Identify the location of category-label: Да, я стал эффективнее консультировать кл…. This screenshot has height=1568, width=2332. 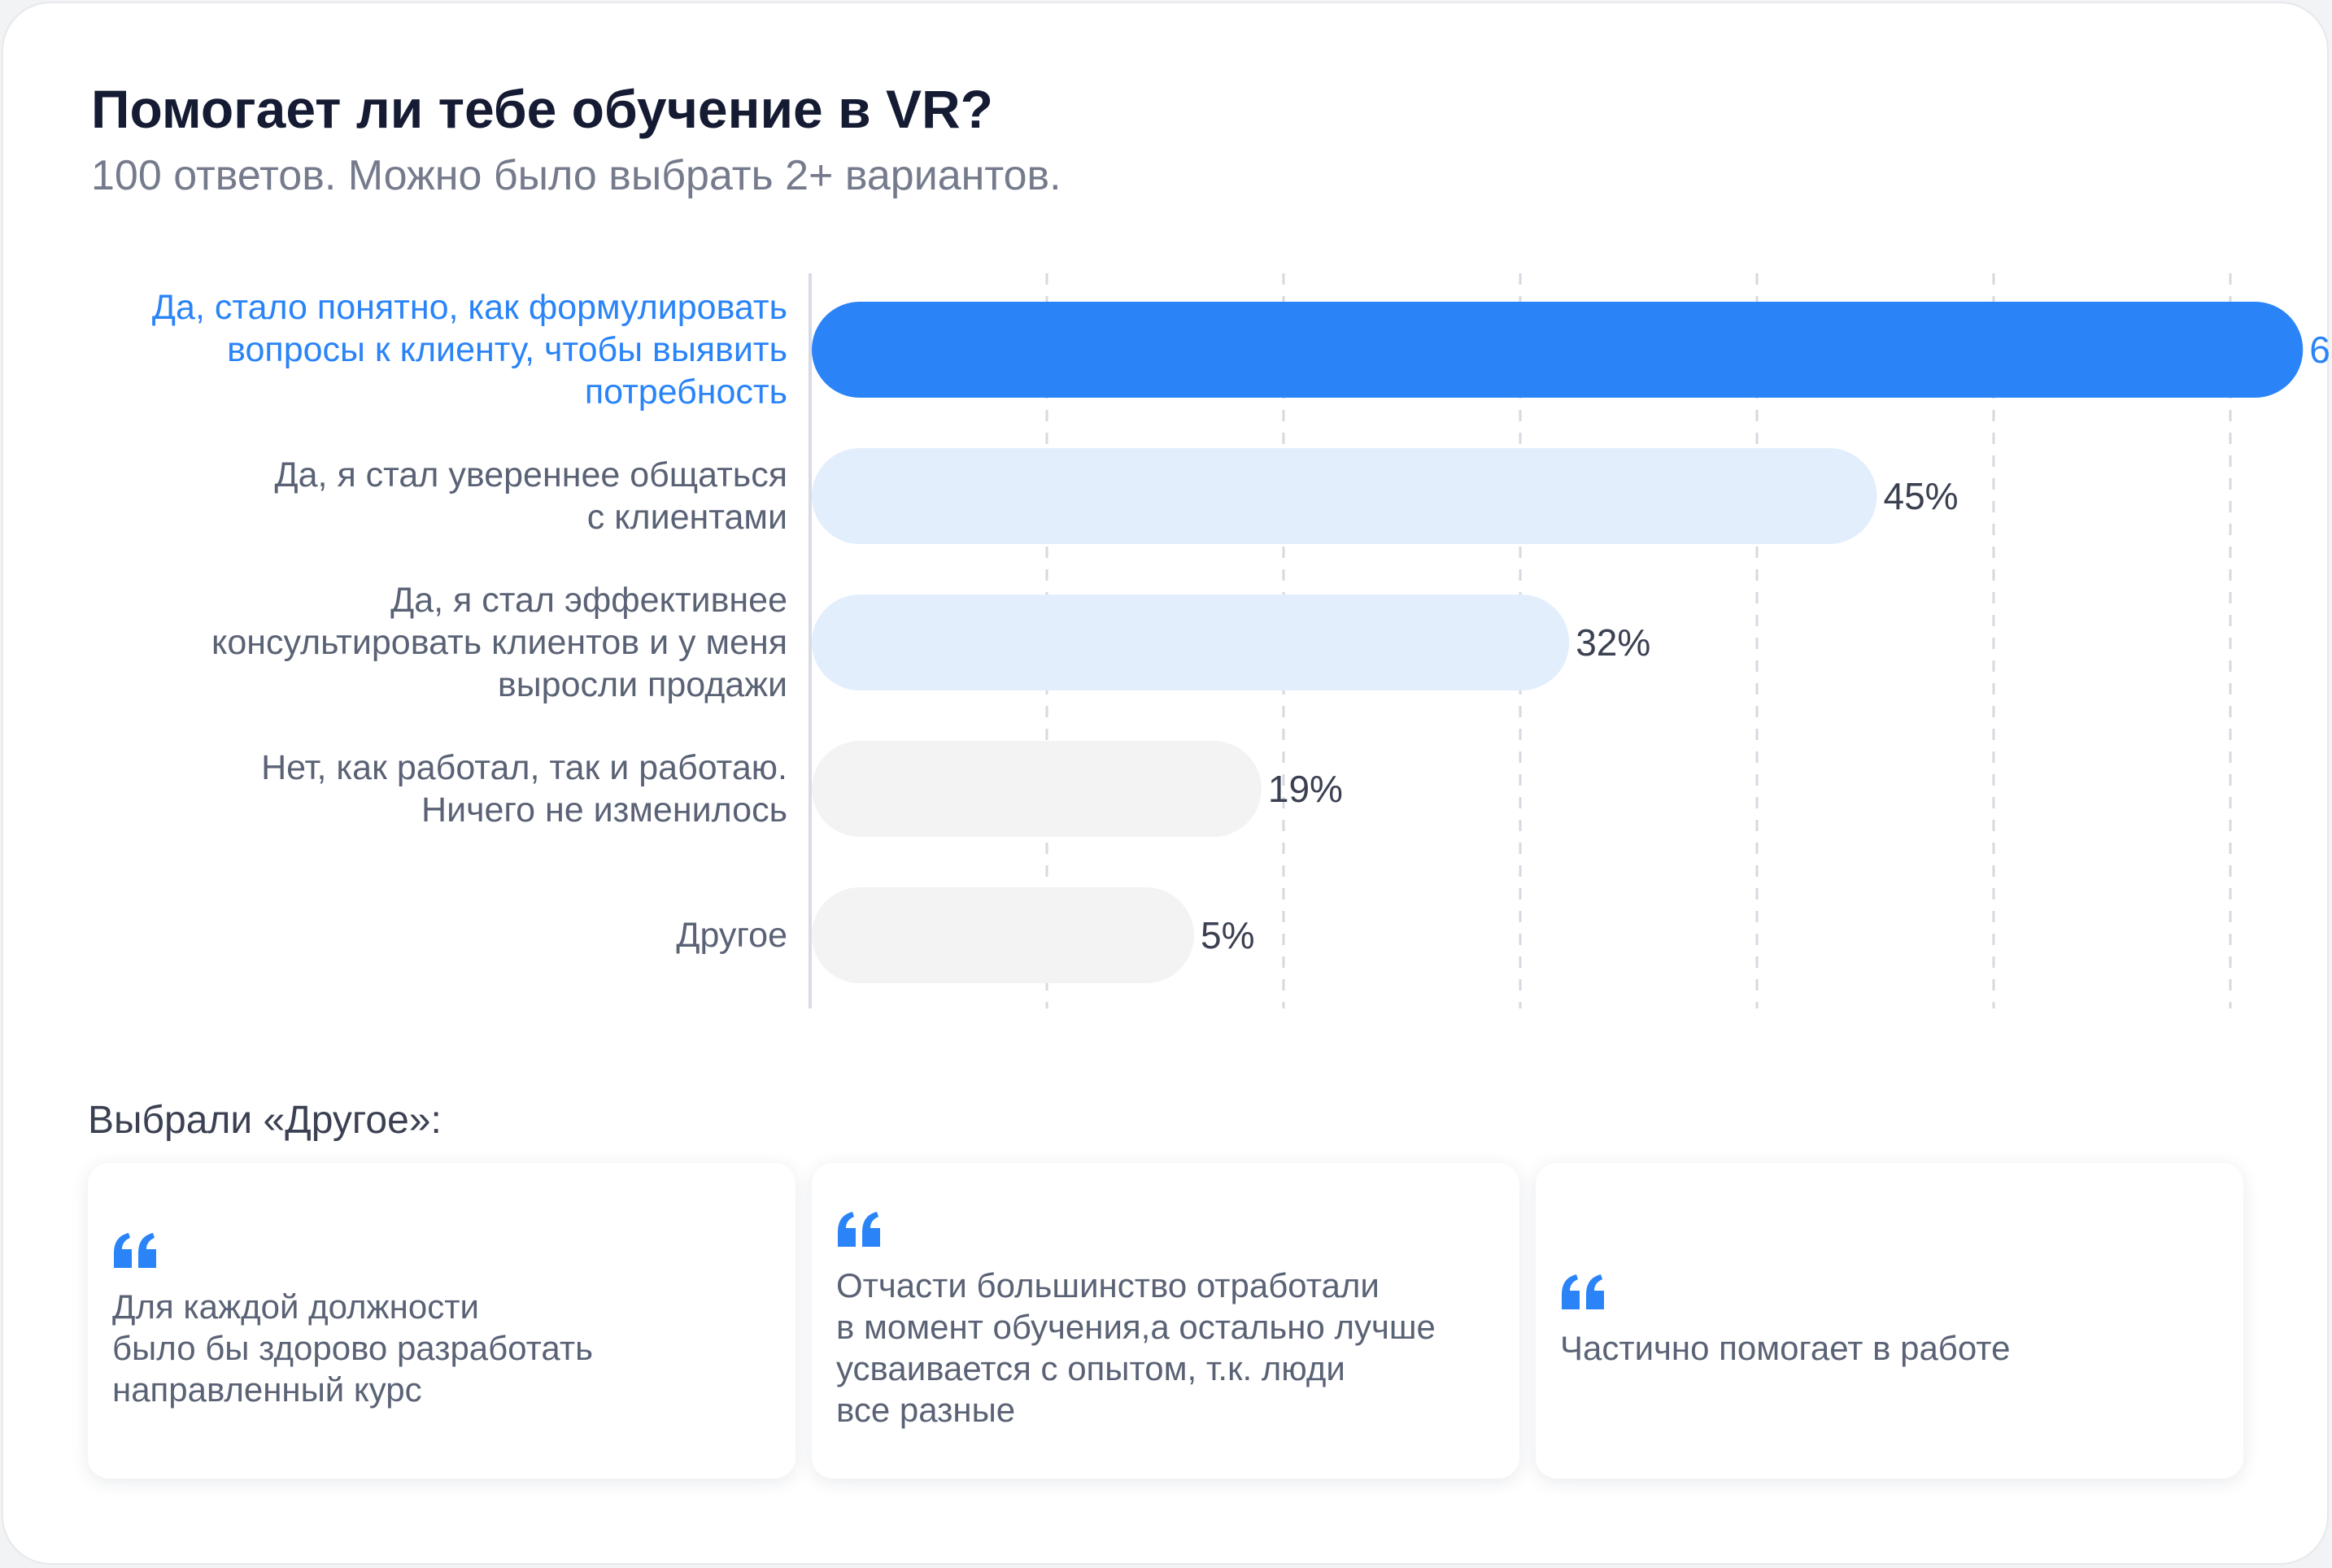
(499, 642).